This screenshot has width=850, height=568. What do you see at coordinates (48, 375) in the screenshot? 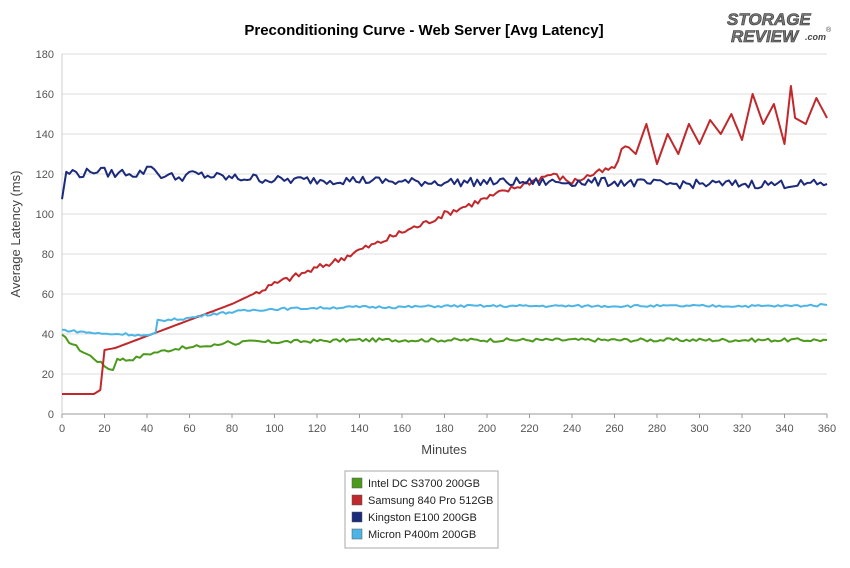
I see `y-tick-label: 20` at bounding box center [48, 375].